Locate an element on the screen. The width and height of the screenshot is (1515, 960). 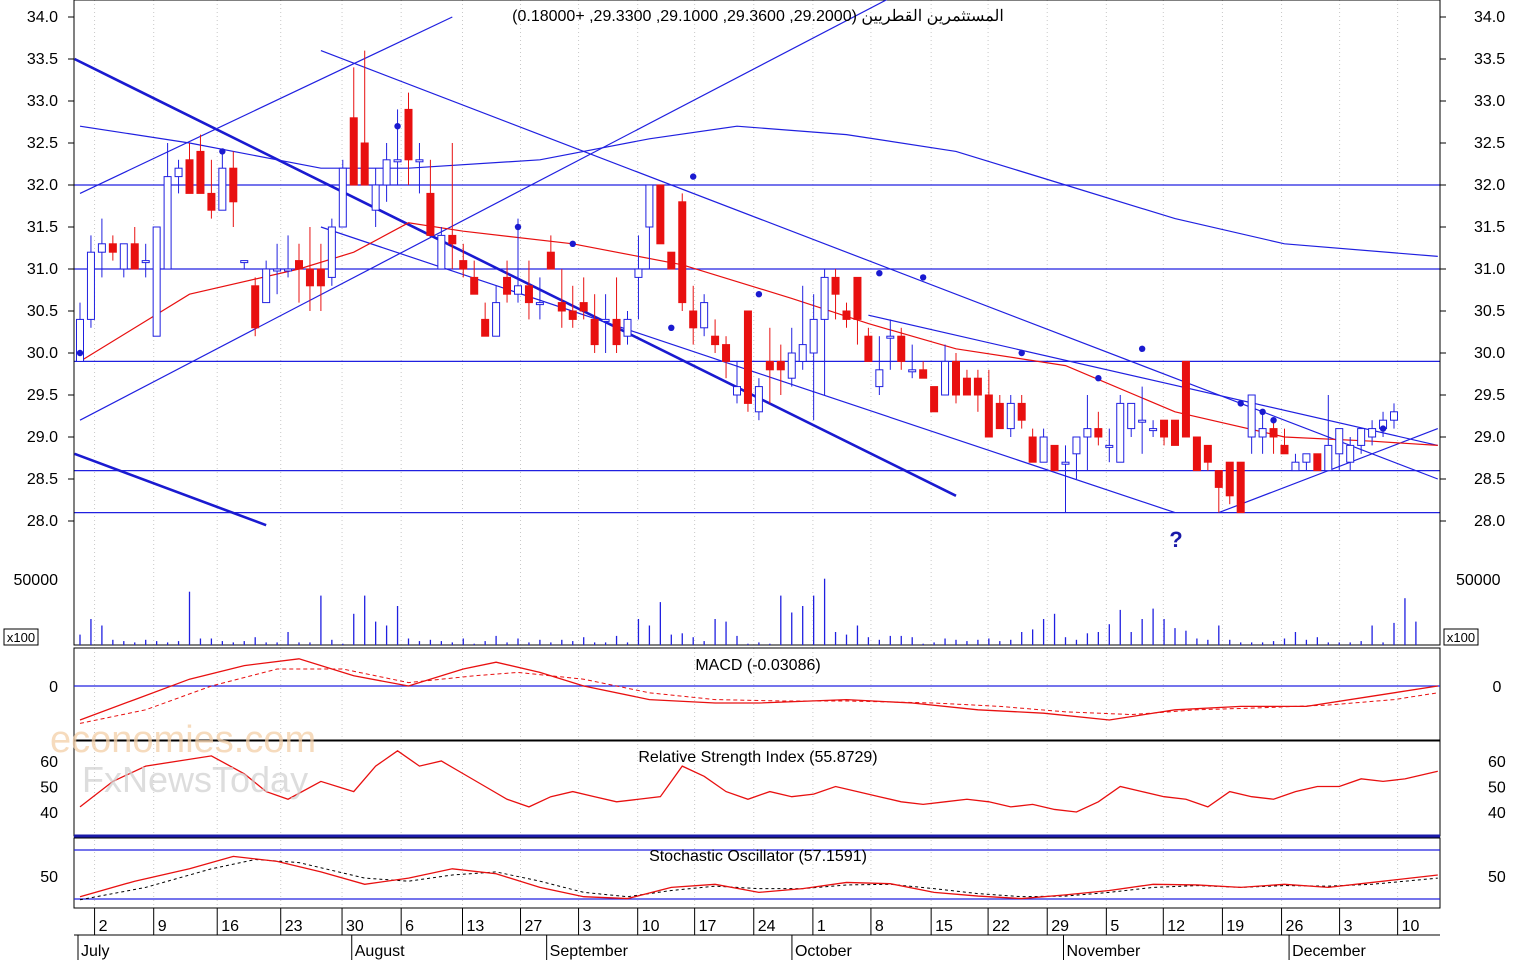
price-tick-left: 31.0 is located at coordinates (42, 269).